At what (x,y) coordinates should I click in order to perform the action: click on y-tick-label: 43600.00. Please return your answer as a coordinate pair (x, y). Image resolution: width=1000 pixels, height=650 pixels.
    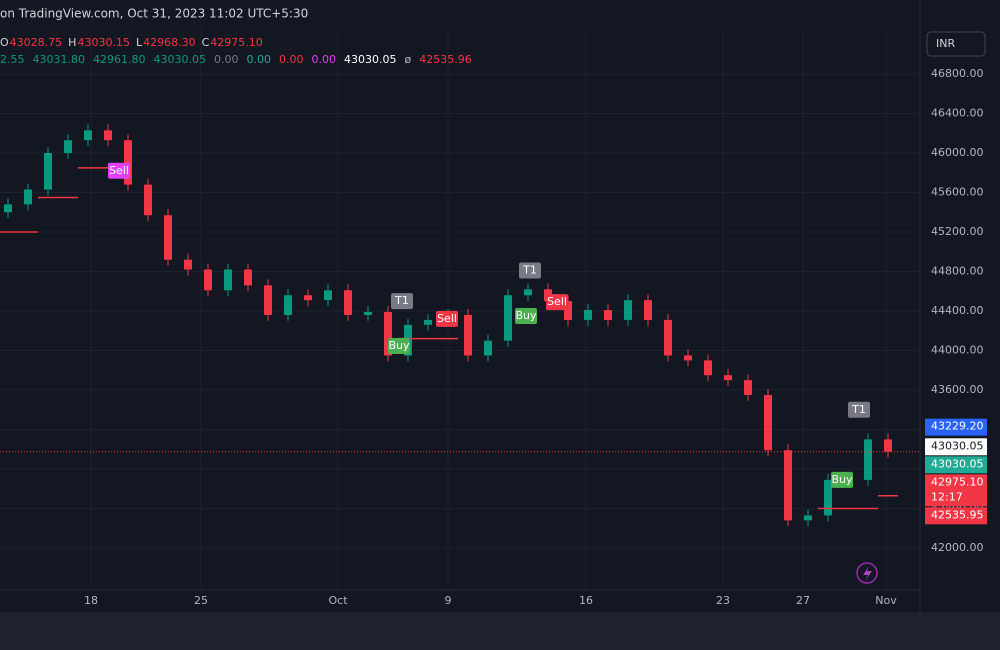
    Looking at the image, I should click on (957, 389).